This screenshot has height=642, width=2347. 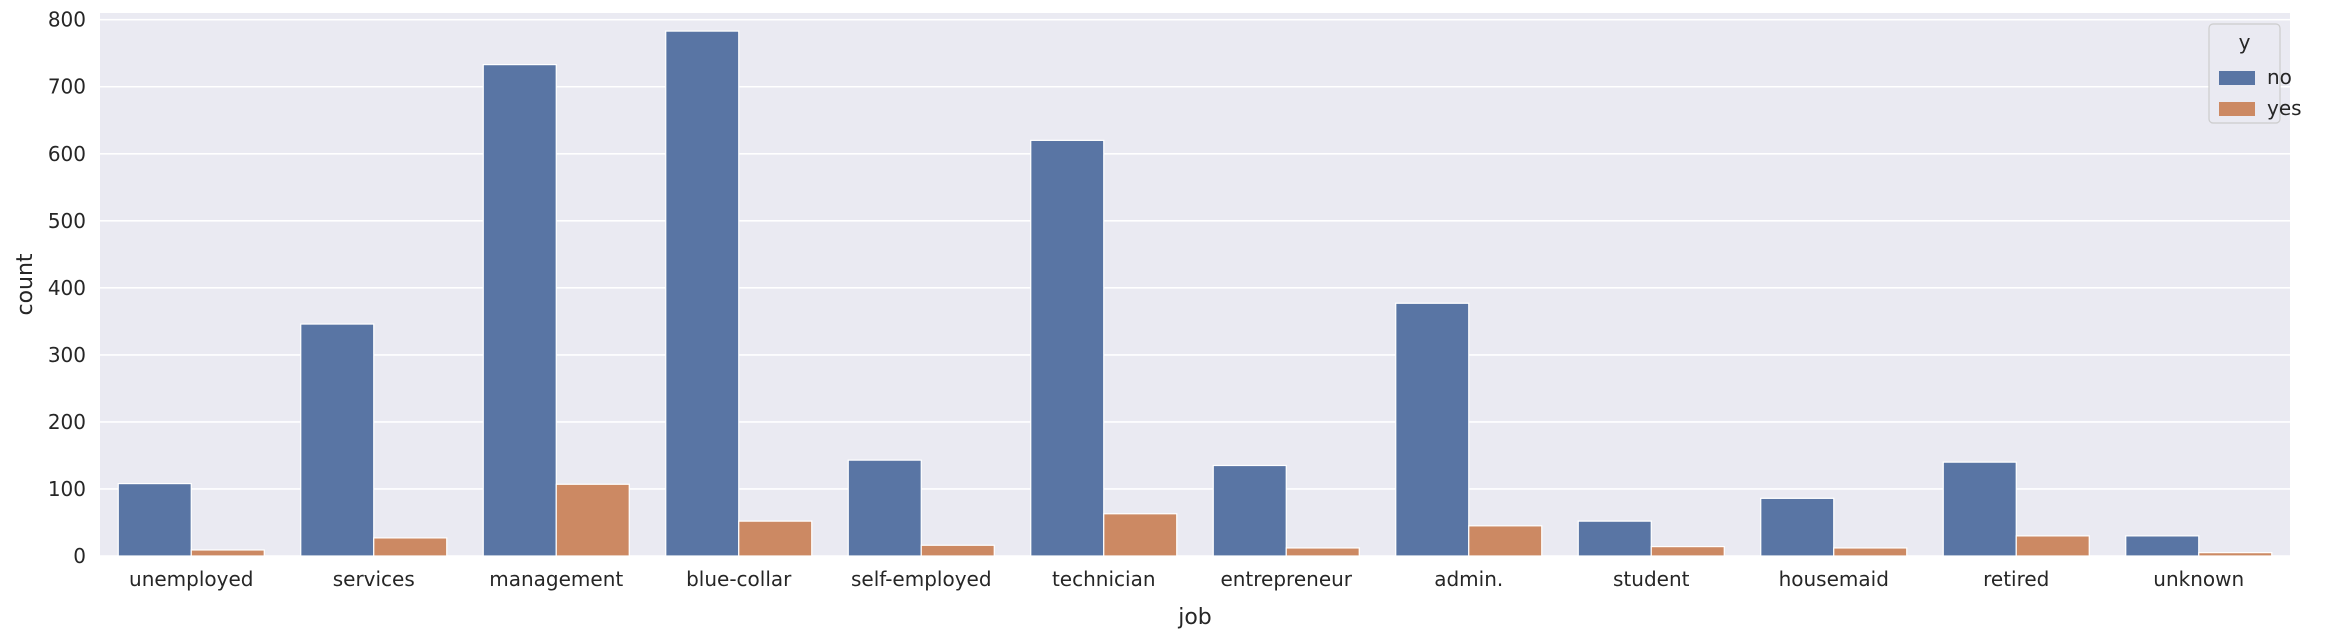 I want to click on x-tick-label: student, so click(x=1651, y=579).